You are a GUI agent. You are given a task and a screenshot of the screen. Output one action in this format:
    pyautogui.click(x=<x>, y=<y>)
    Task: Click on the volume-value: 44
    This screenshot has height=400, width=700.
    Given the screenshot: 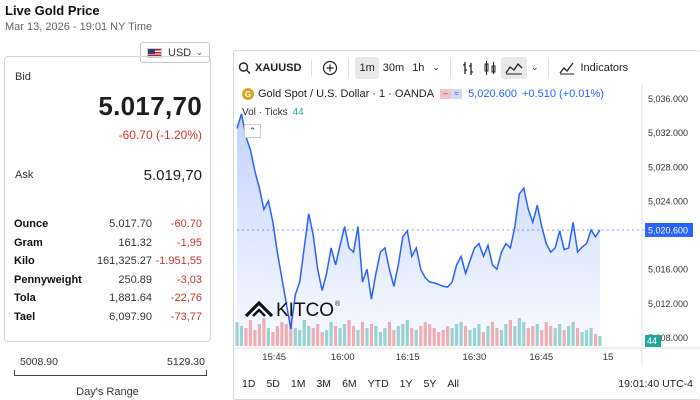 What is the action you would take?
    pyautogui.click(x=298, y=112)
    